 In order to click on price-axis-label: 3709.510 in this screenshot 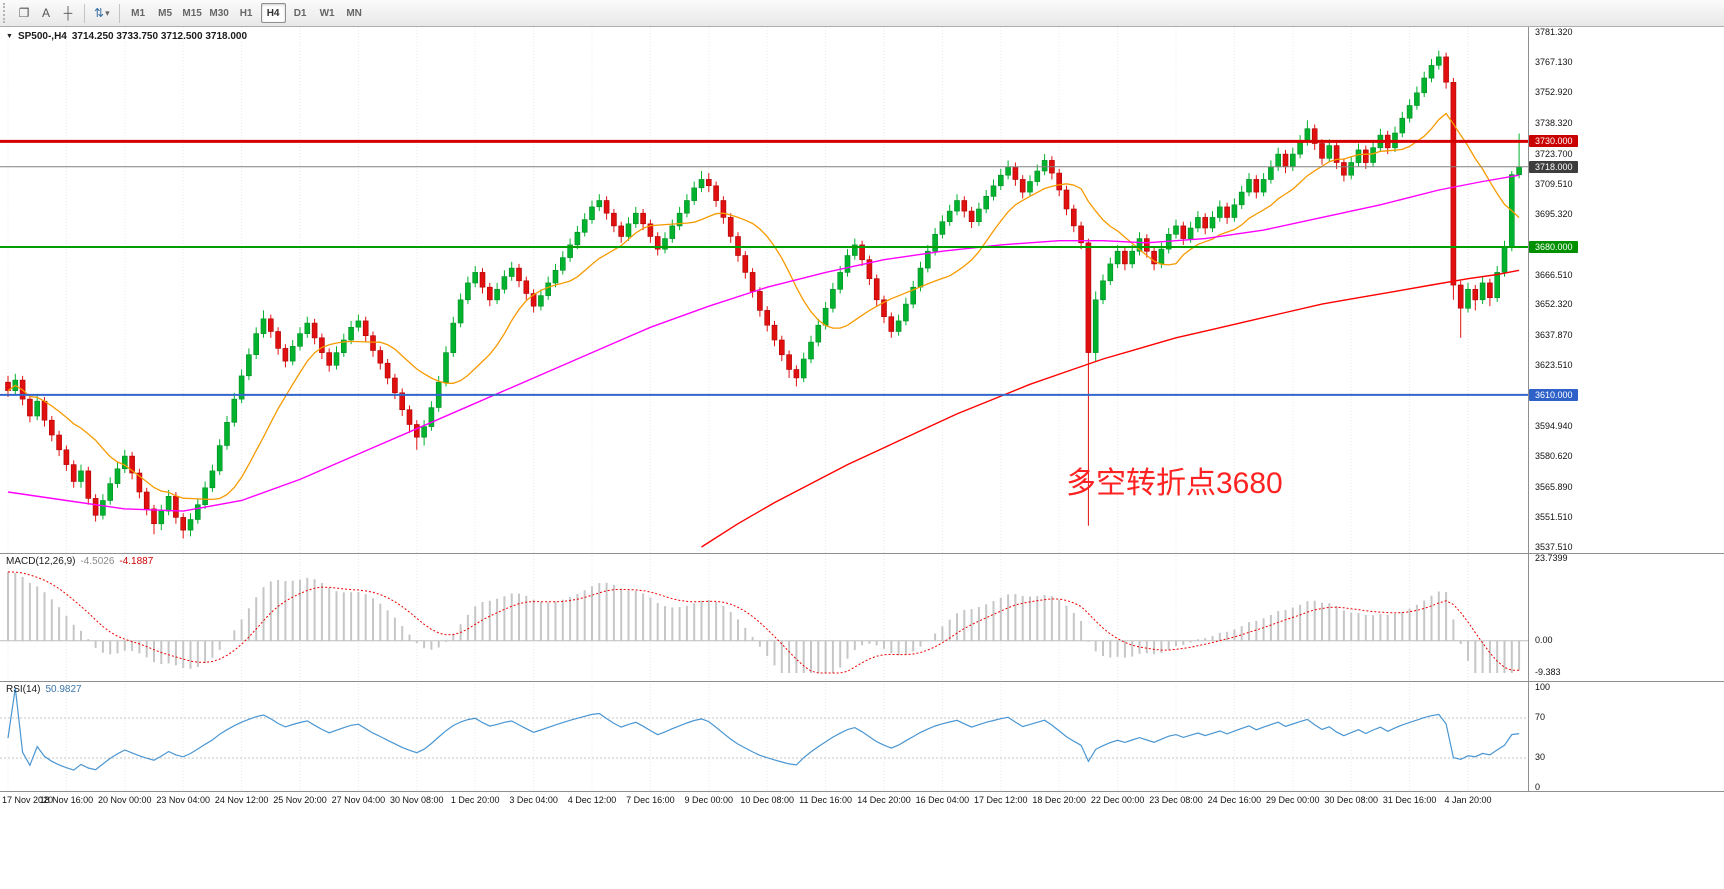, I will do `click(1554, 183)`.